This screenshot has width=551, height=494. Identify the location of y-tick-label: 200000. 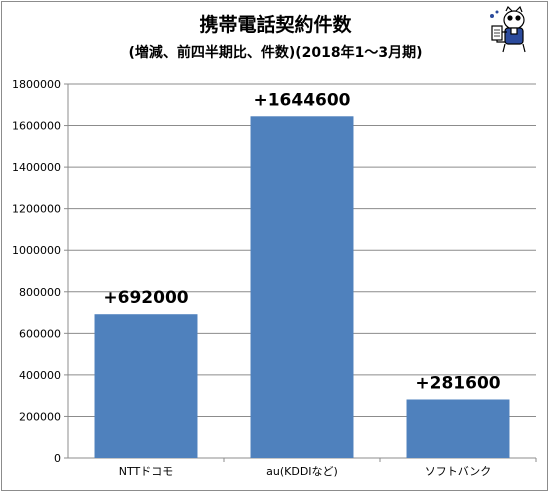
(40, 416).